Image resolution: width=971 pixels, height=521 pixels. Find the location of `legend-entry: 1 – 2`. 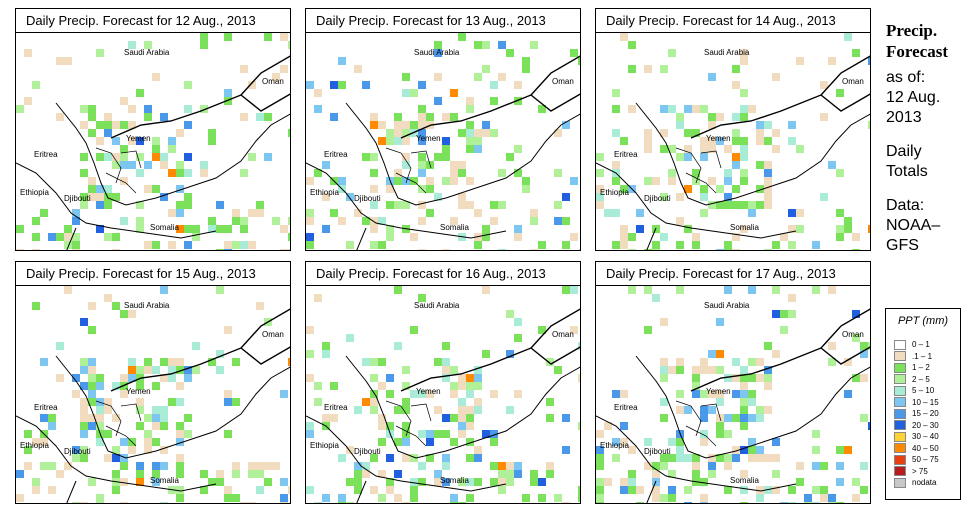

legend-entry: 1 – 2 is located at coordinates (912, 367).